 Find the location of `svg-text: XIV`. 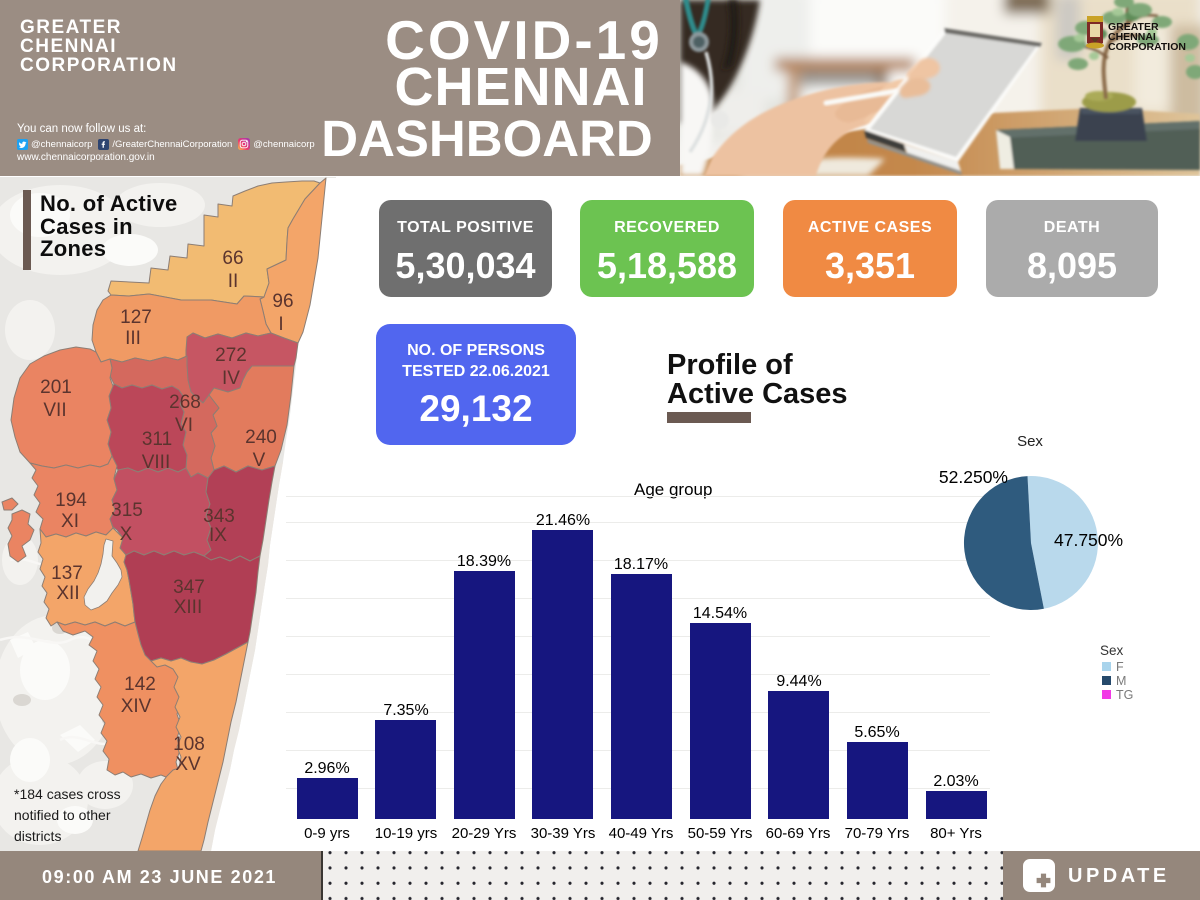

svg-text: XIV is located at coordinates (136, 706).